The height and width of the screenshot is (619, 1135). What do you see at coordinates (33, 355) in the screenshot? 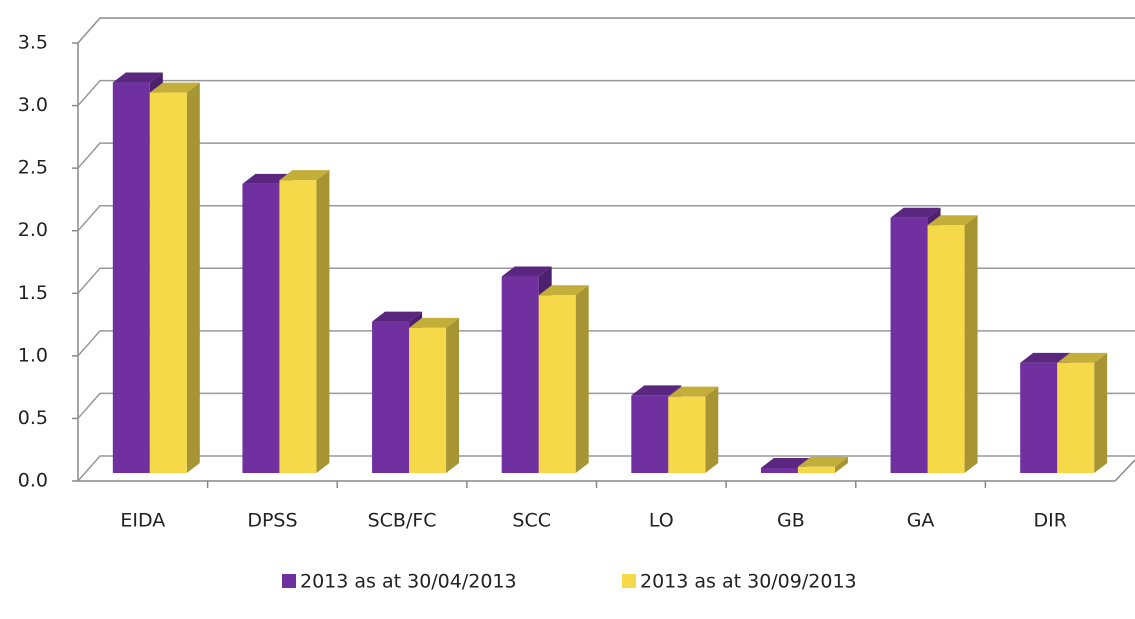
I see `y-tick-label: 1.0` at bounding box center [33, 355].